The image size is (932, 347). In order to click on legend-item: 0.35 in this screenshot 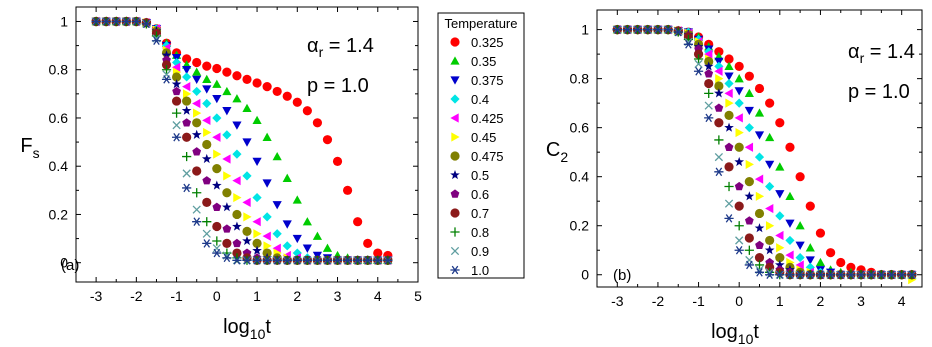, I will do `click(473, 61)`.